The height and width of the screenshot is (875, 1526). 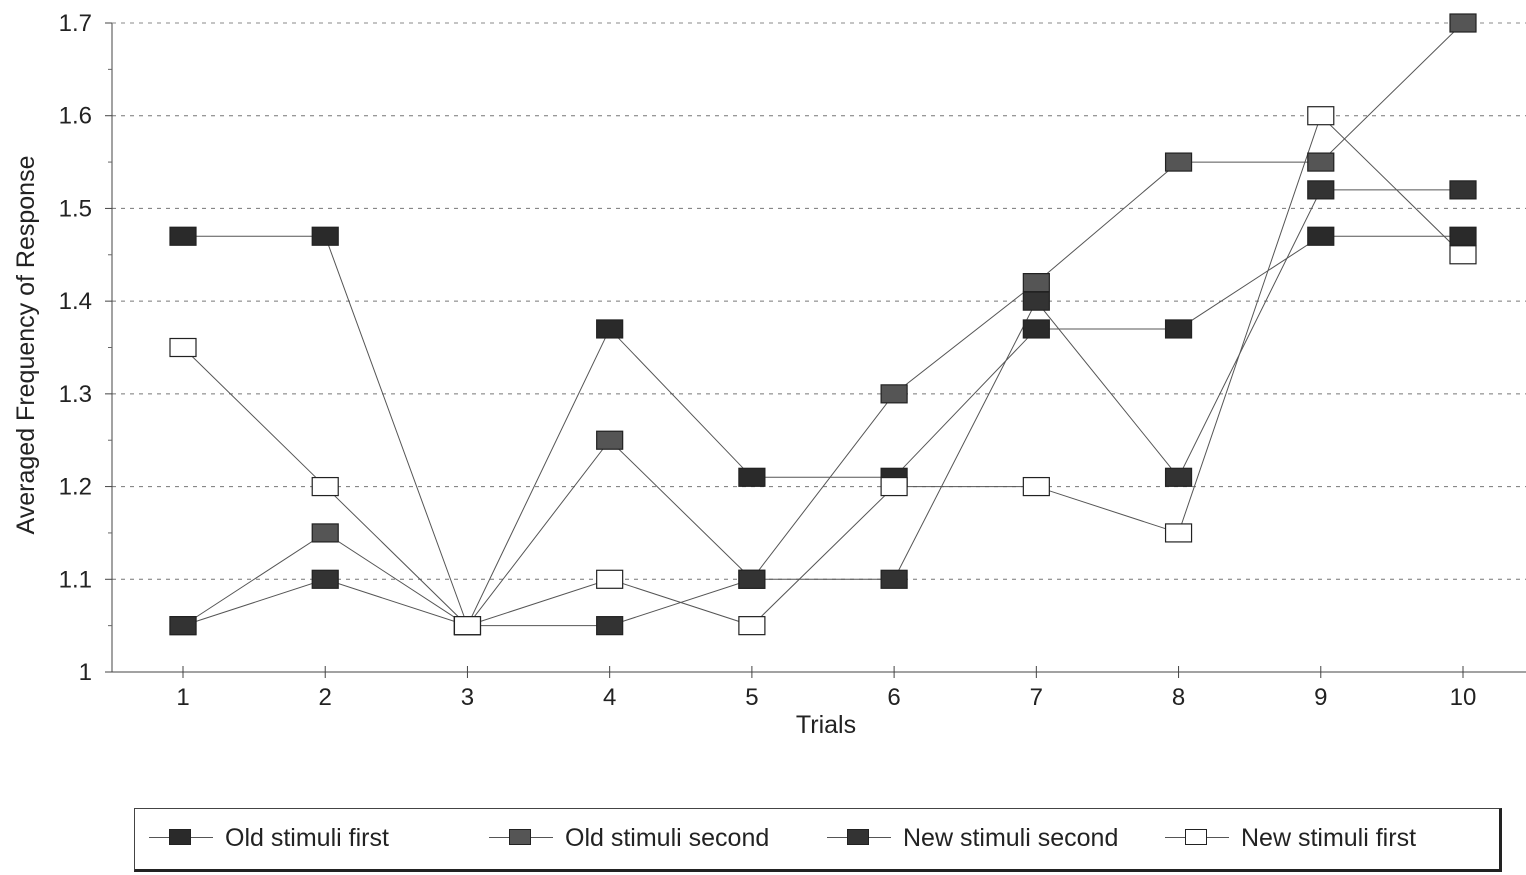 What do you see at coordinates (75, 579) in the screenshot?
I see `y-tick-label: 1.1` at bounding box center [75, 579].